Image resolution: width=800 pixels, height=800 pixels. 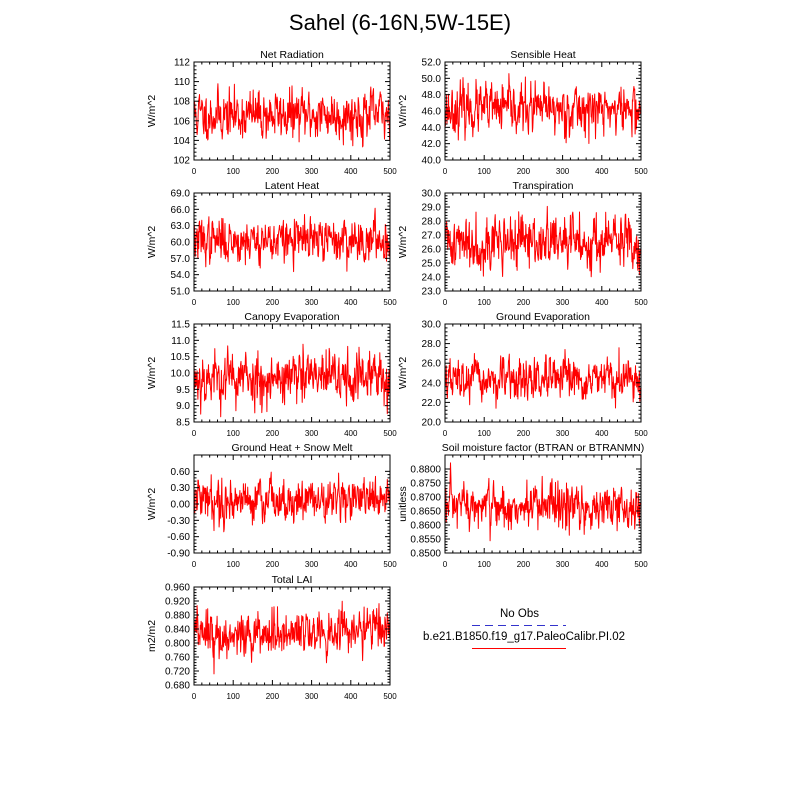 I want to click on panel-title: Latent Heat, so click(x=292, y=186).